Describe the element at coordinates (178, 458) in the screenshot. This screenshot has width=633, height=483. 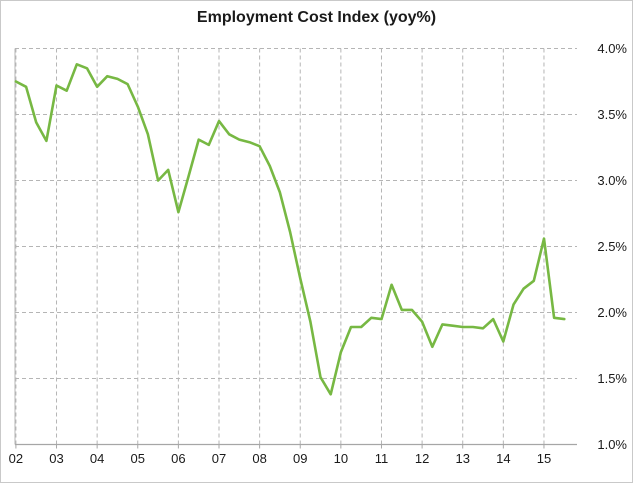
I see `x-tick-label: 06` at that location.